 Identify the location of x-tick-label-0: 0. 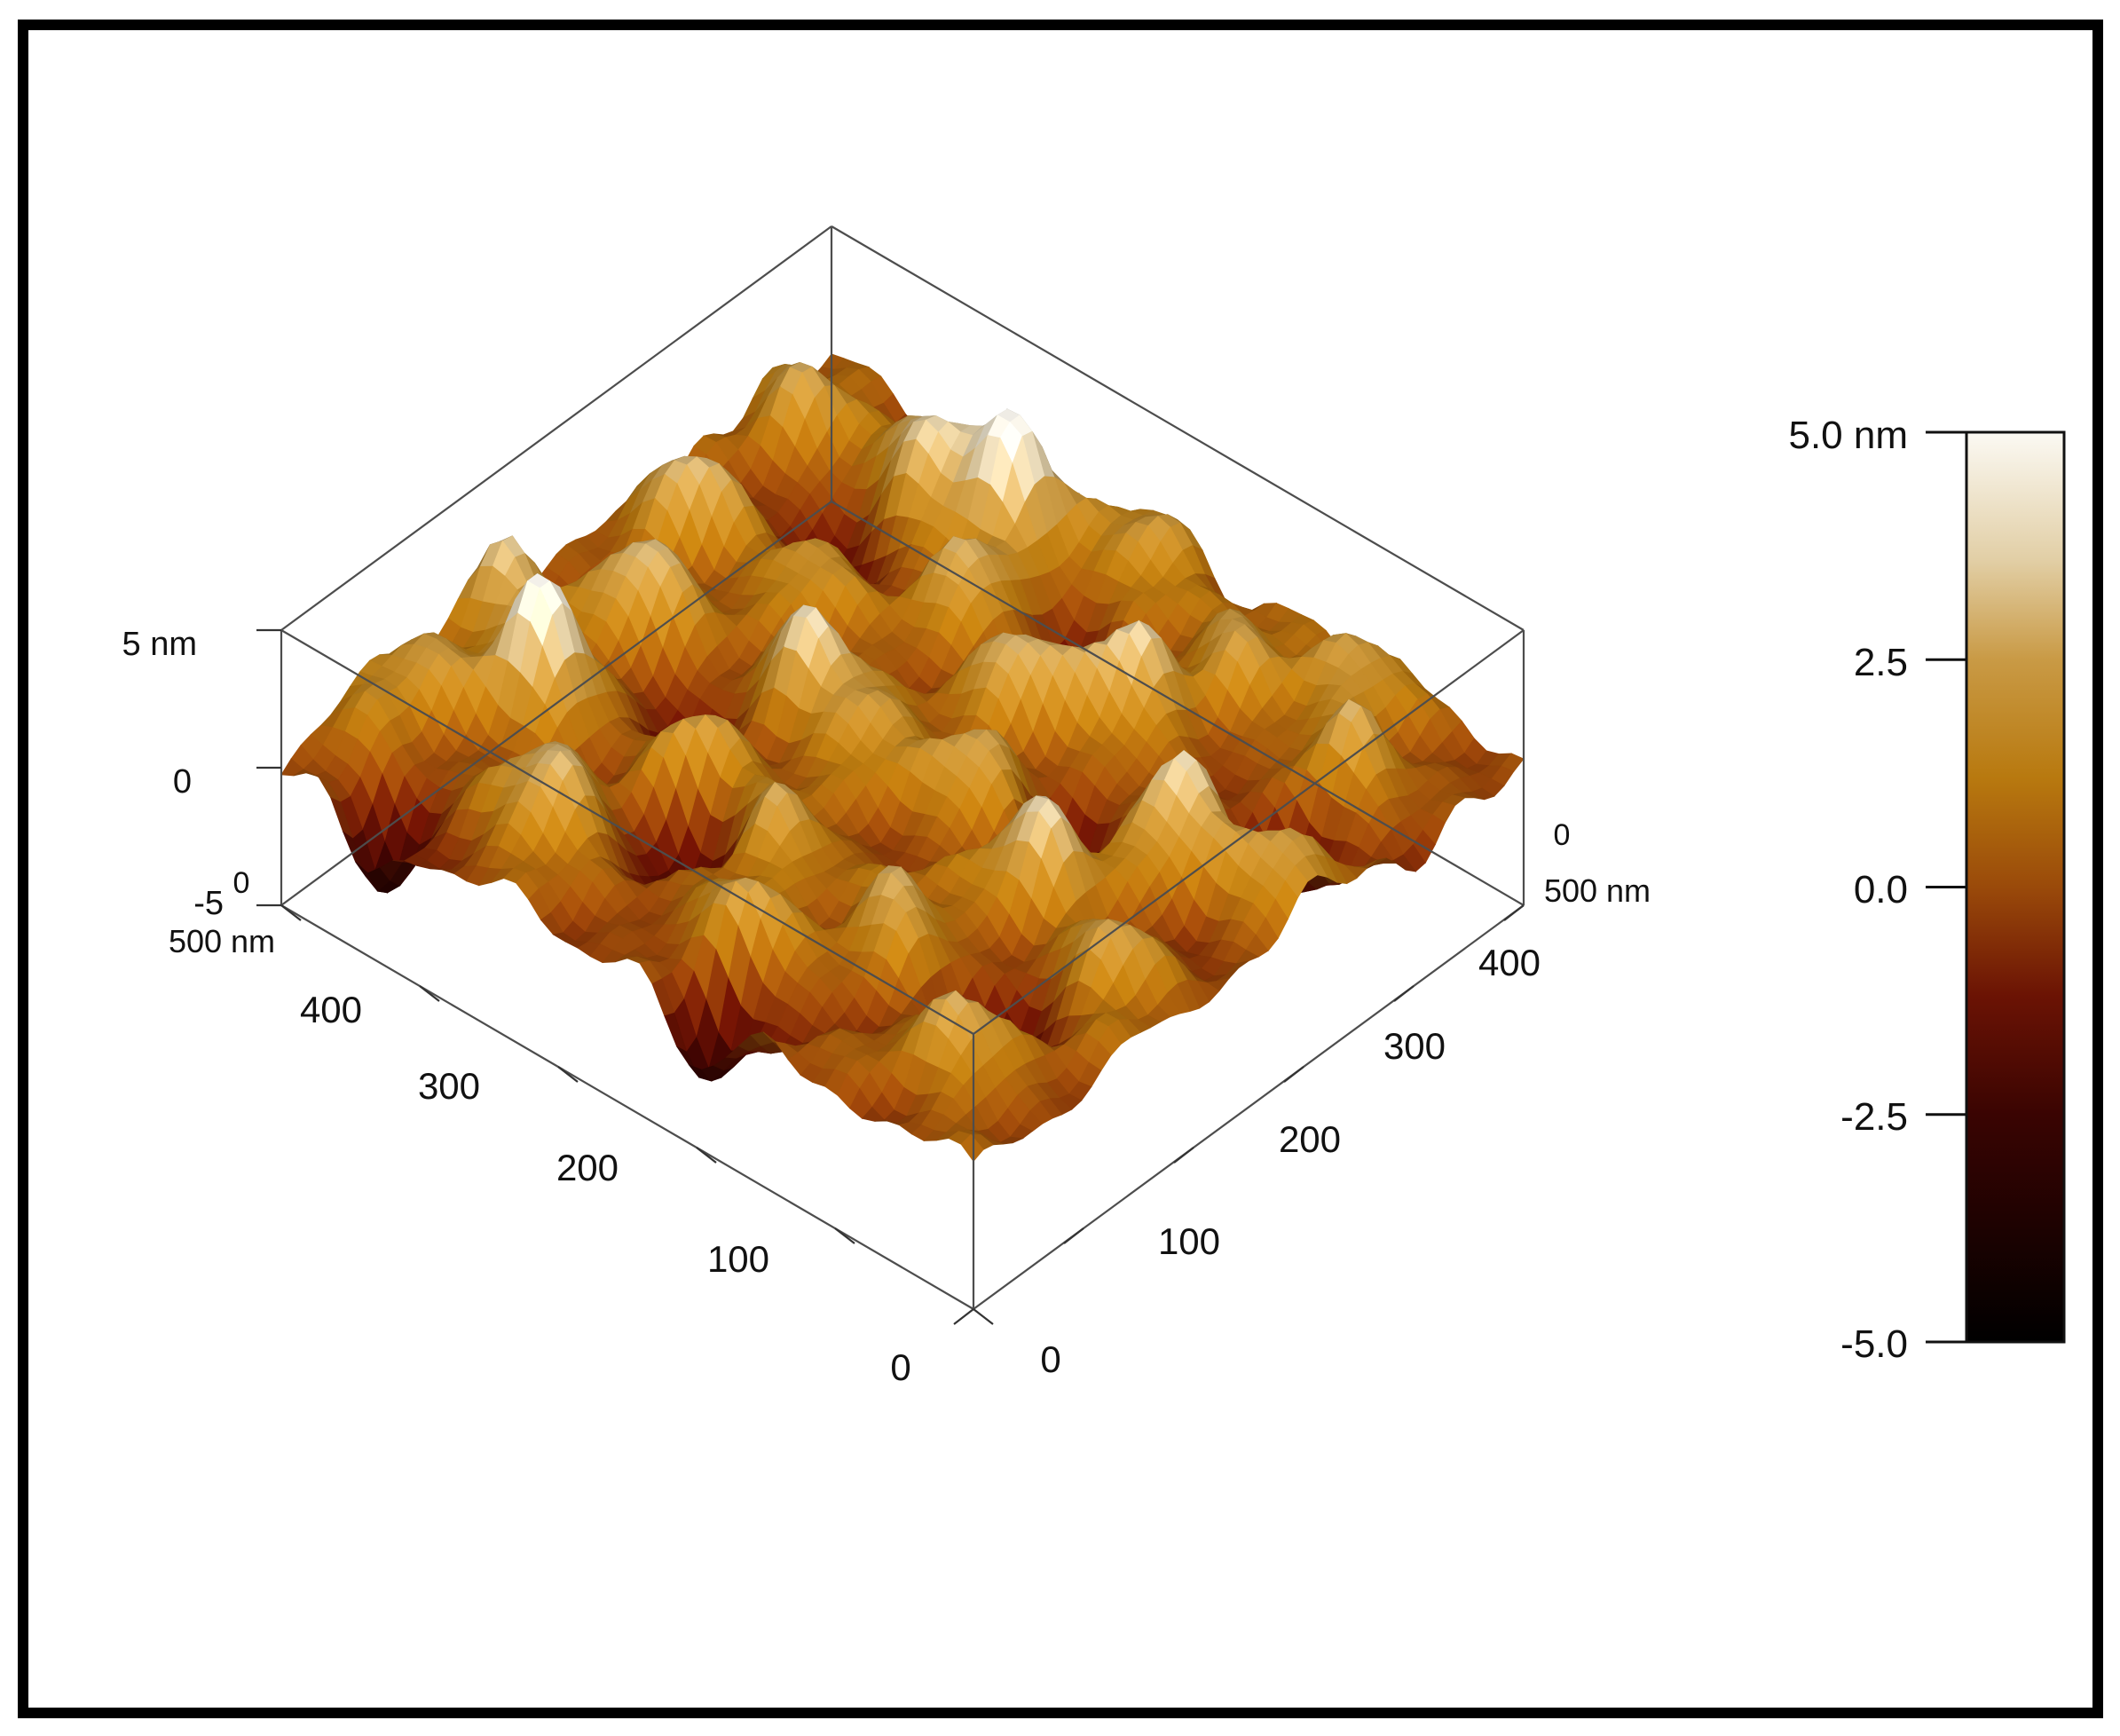
(900, 1367).